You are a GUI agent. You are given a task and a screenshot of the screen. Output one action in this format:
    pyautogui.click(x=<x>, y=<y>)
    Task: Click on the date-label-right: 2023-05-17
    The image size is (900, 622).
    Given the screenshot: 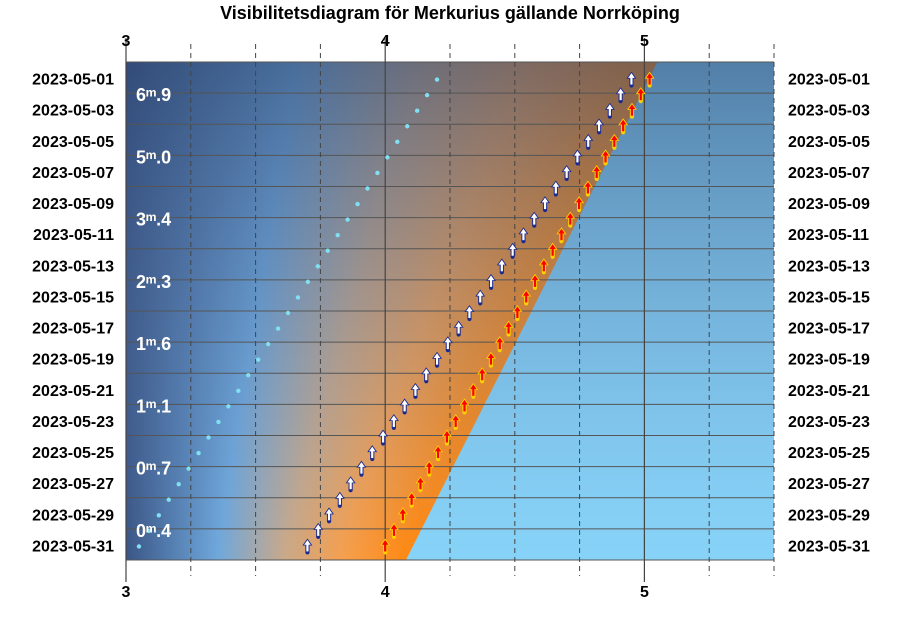 What is the action you would take?
    pyautogui.click(x=829, y=329)
    